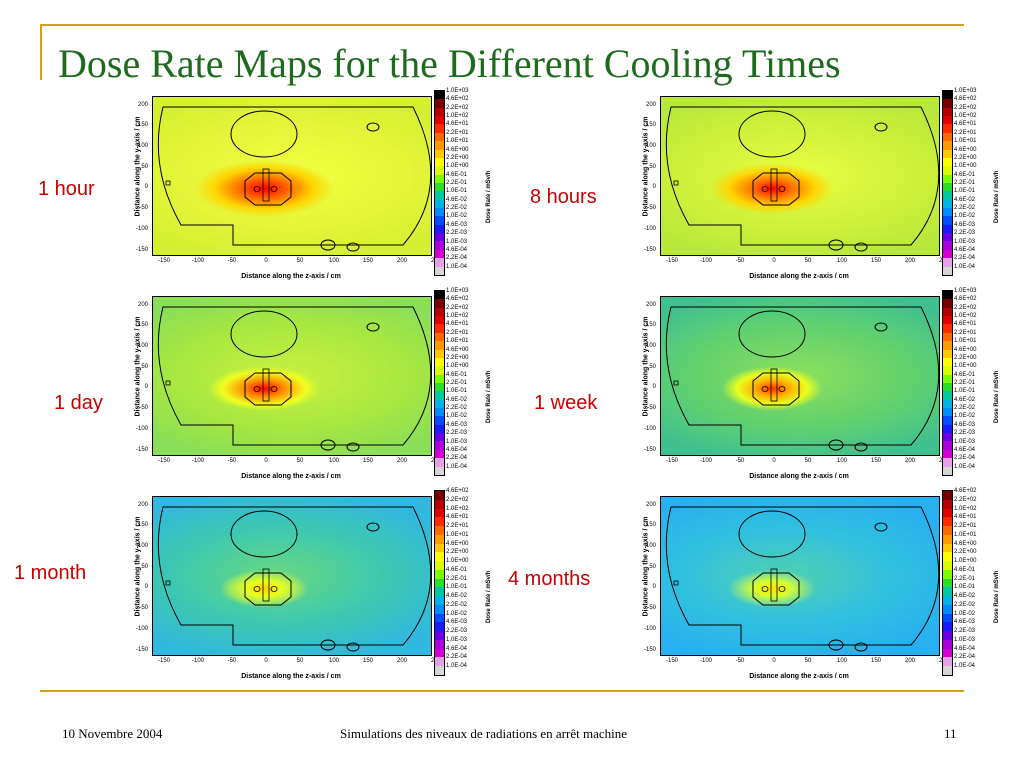 The image size is (1024, 768). What do you see at coordinates (457, 349) in the screenshot?
I see `colorbar-tick-label: 4.6E+00` at bounding box center [457, 349].